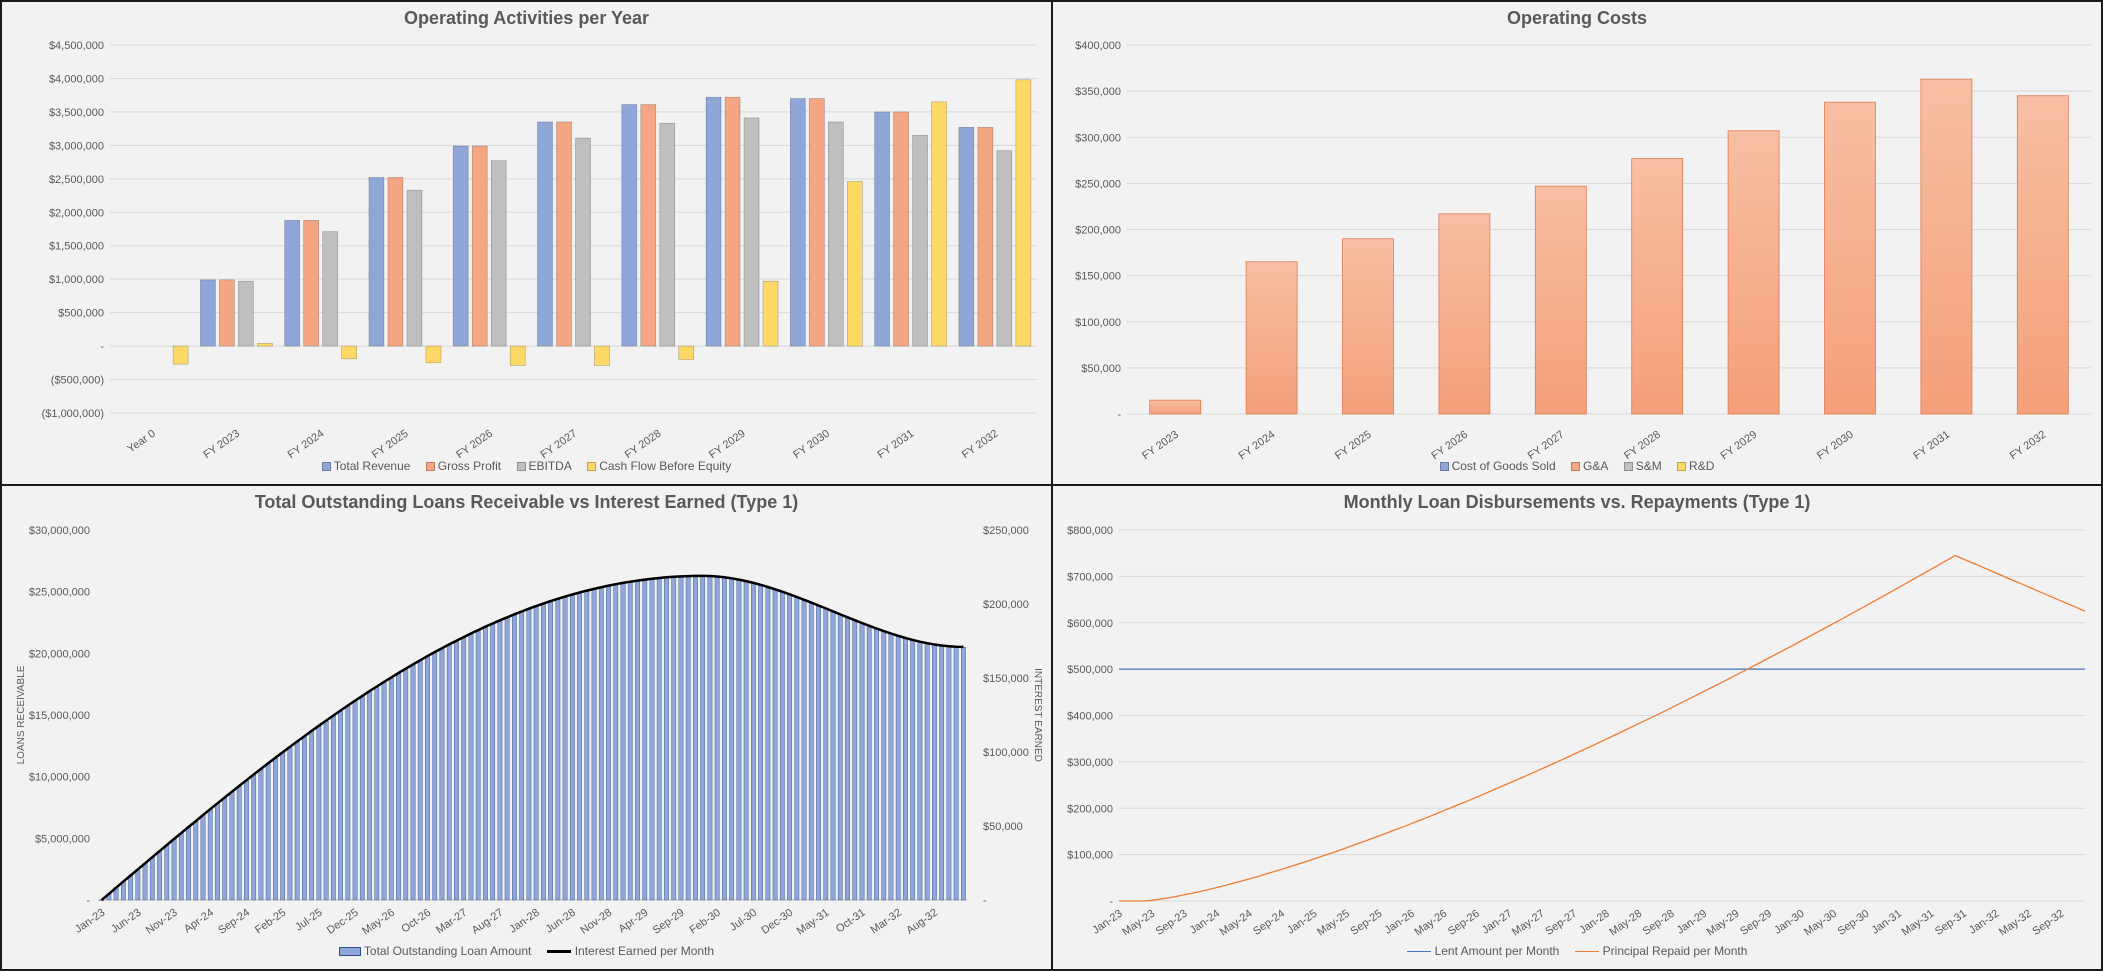  What do you see at coordinates (770, 313) in the screenshot?
I see `bar-cash-flow-before-equity-fy-2029` at bounding box center [770, 313].